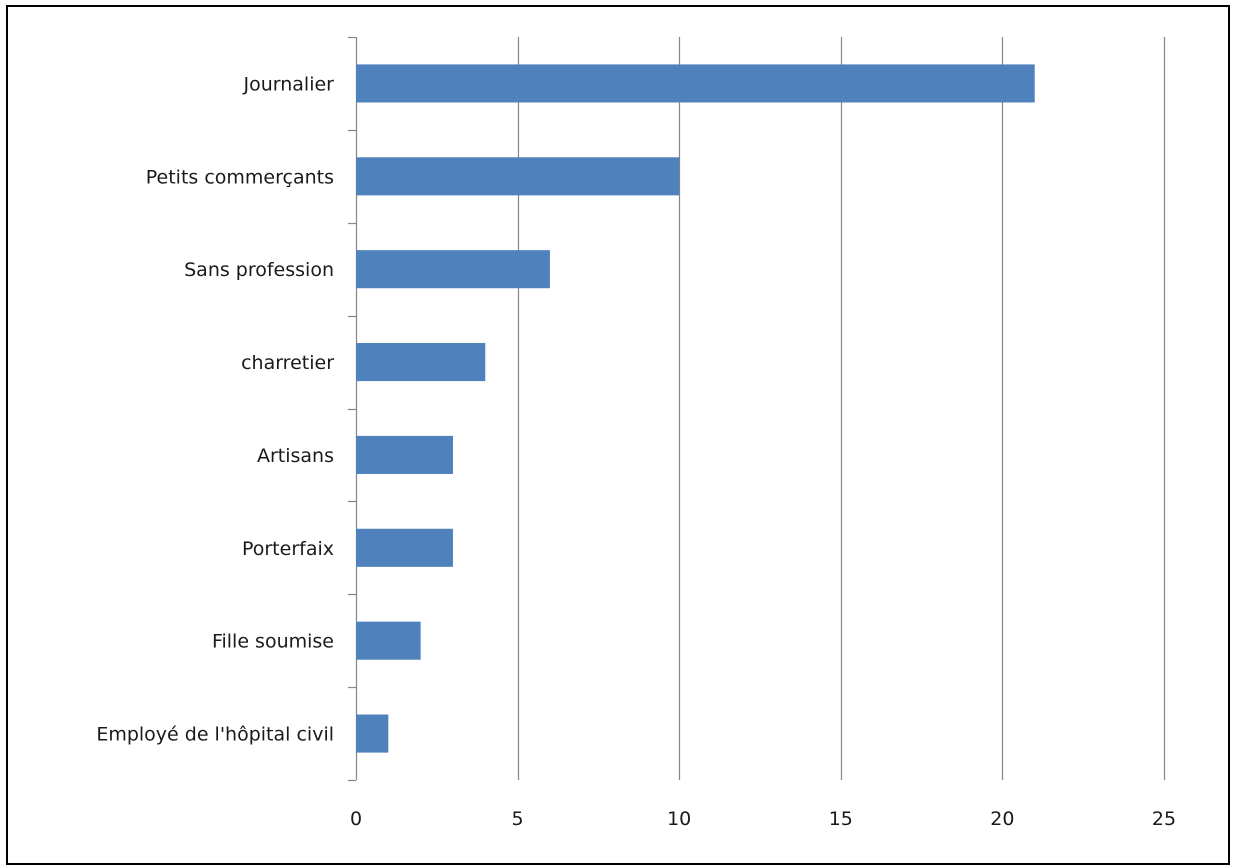 The image size is (1234, 865). What do you see at coordinates (1164, 819) in the screenshot?
I see `x-tick-label: 25` at bounding box center [1164, 819].